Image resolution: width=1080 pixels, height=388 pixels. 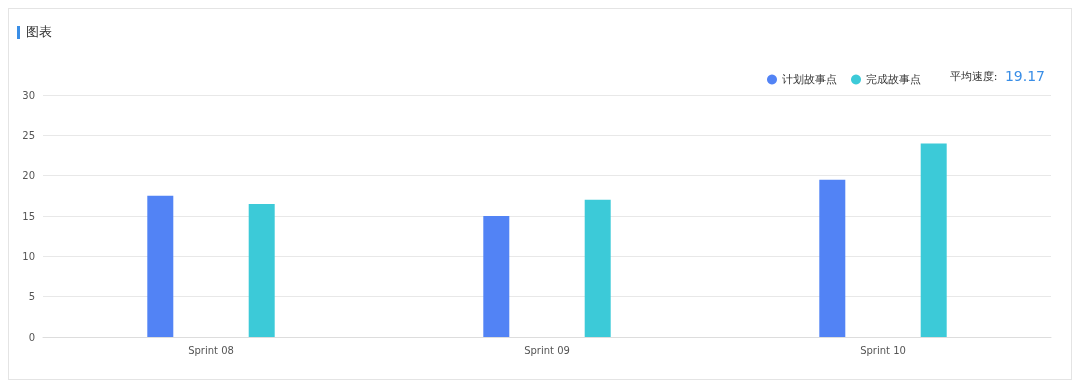 I want to click on y-tick-label: 5, so click(x=31, y=297).